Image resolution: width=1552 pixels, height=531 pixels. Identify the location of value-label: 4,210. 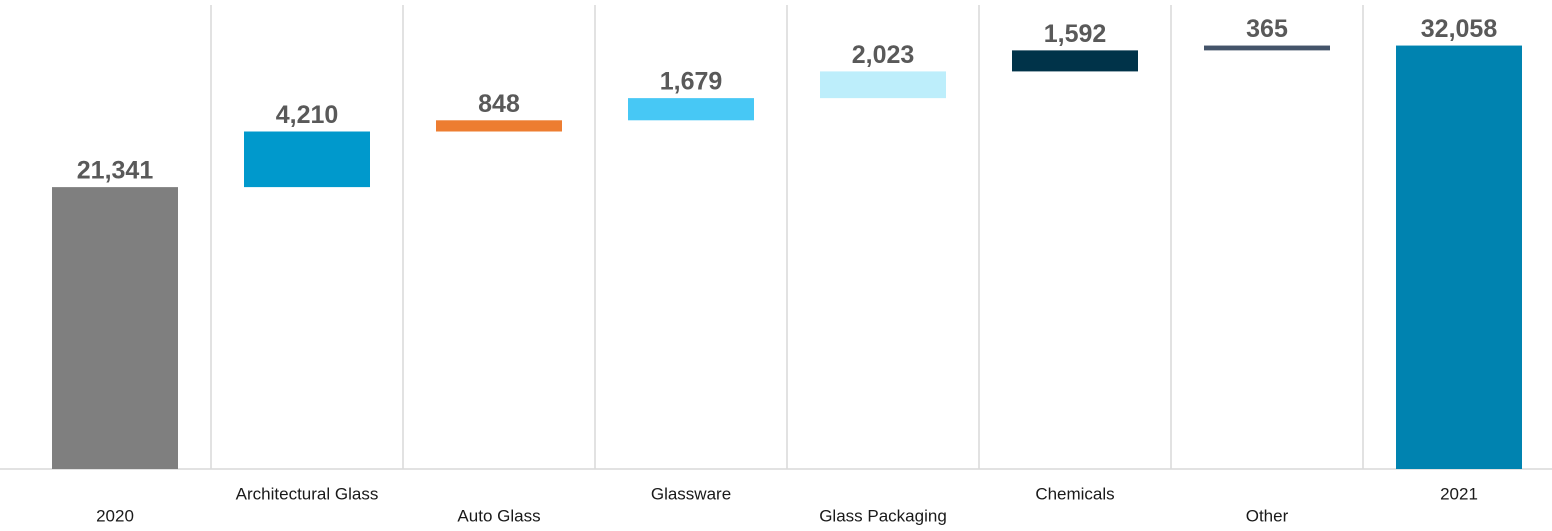
(307, 115).